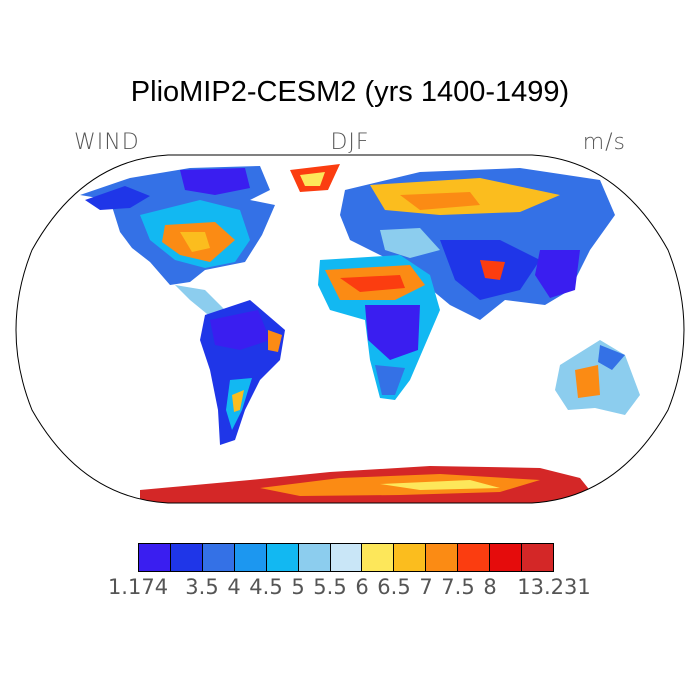 Image resolution: width=700 pixels, height=700 pixels. I want to click on map-title: PlioMIP2-CESM2 (yrs 1400-1499), so click(350, 92).